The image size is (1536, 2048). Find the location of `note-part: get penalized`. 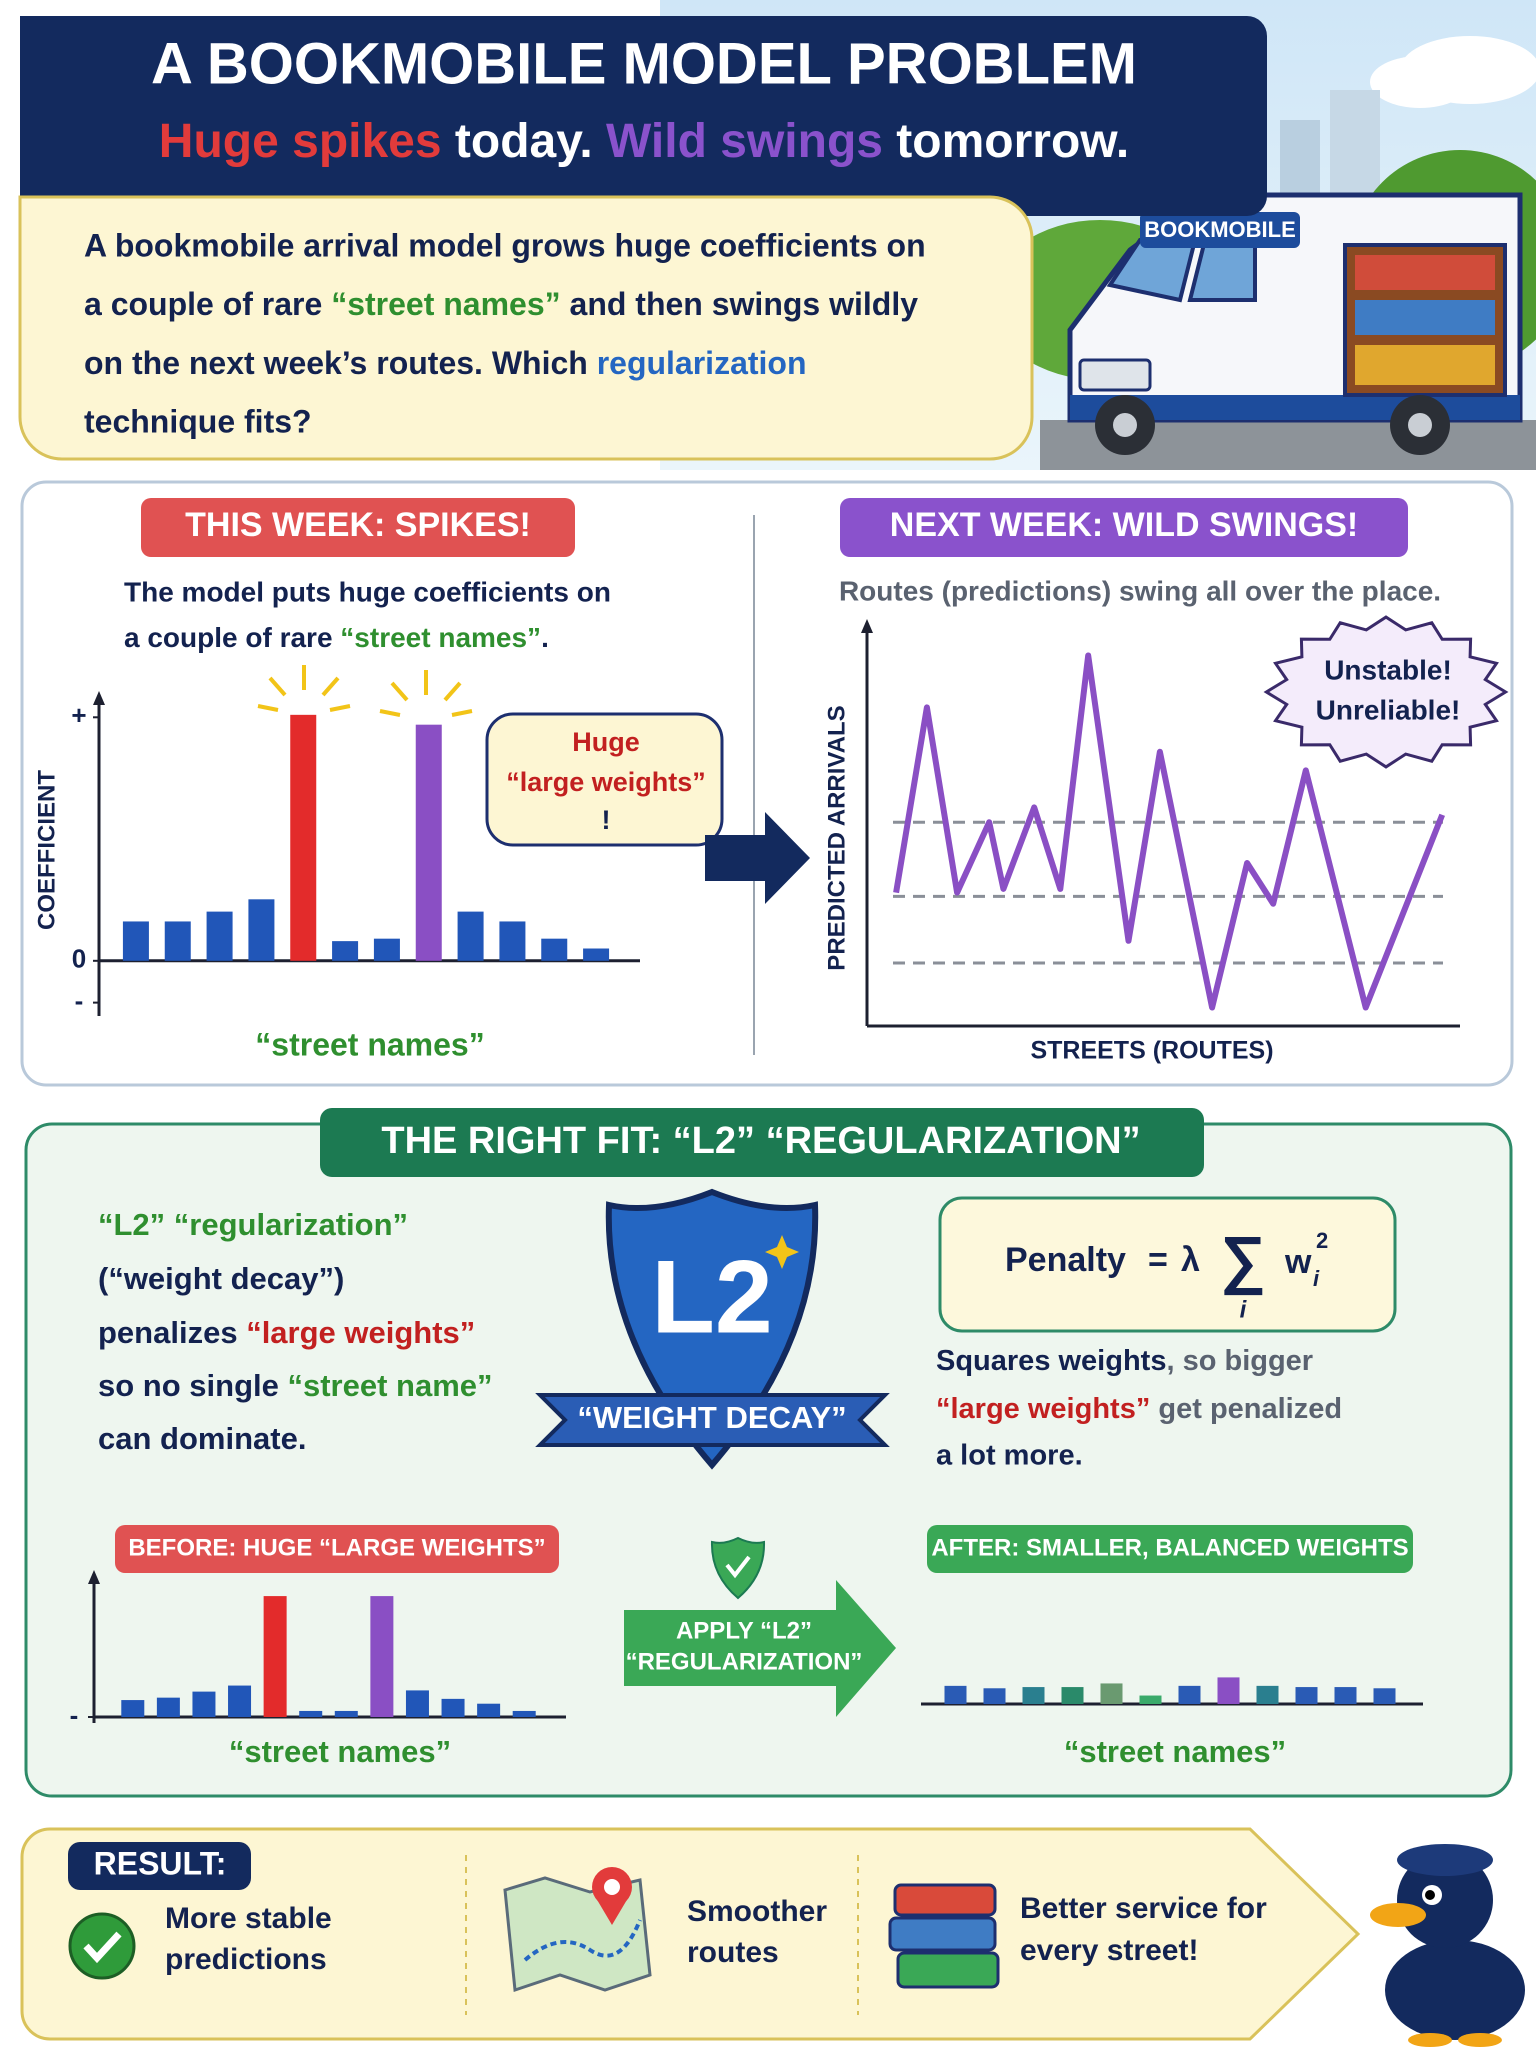

note-part: get penalized is located at coordinates (1246, 1409).